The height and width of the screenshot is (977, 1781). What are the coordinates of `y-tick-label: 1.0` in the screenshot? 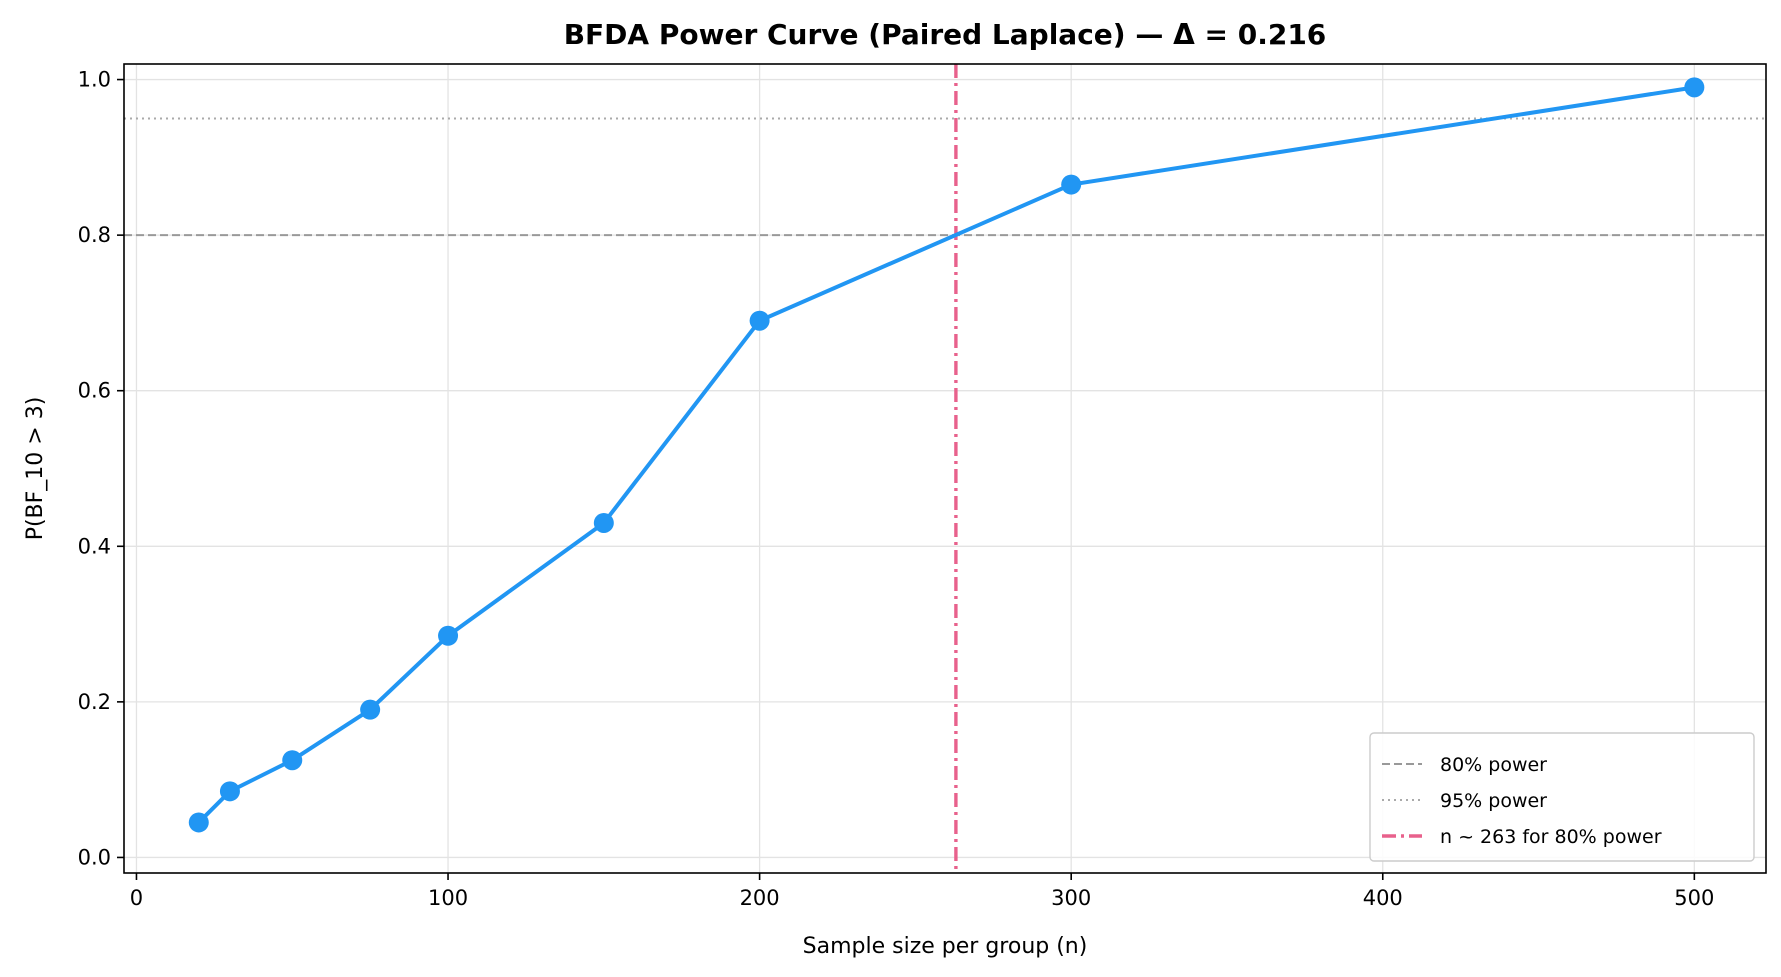 It's located at (94, 80).